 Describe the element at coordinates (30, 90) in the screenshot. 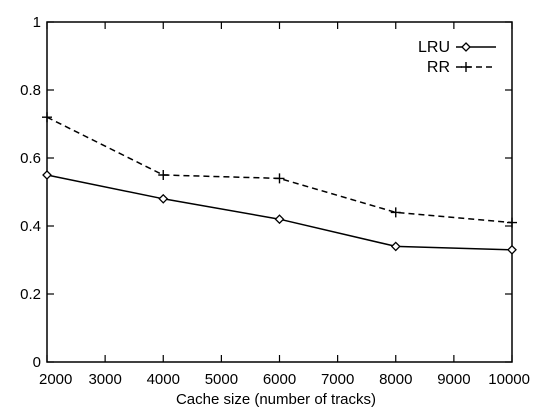

I see `y-tick-label: 0.8` at that location.